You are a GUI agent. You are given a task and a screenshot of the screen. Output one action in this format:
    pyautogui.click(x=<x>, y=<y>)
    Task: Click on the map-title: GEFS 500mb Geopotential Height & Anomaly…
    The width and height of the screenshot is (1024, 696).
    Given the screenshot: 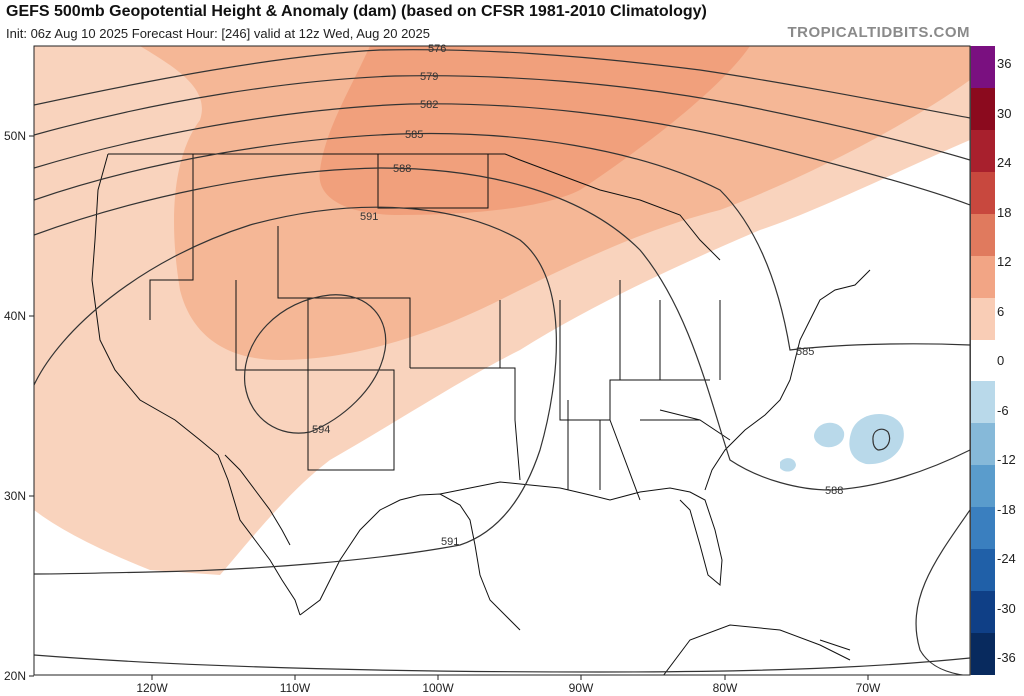 What is the action you would take?
    pyautogui.click(x=356, y=11)
    